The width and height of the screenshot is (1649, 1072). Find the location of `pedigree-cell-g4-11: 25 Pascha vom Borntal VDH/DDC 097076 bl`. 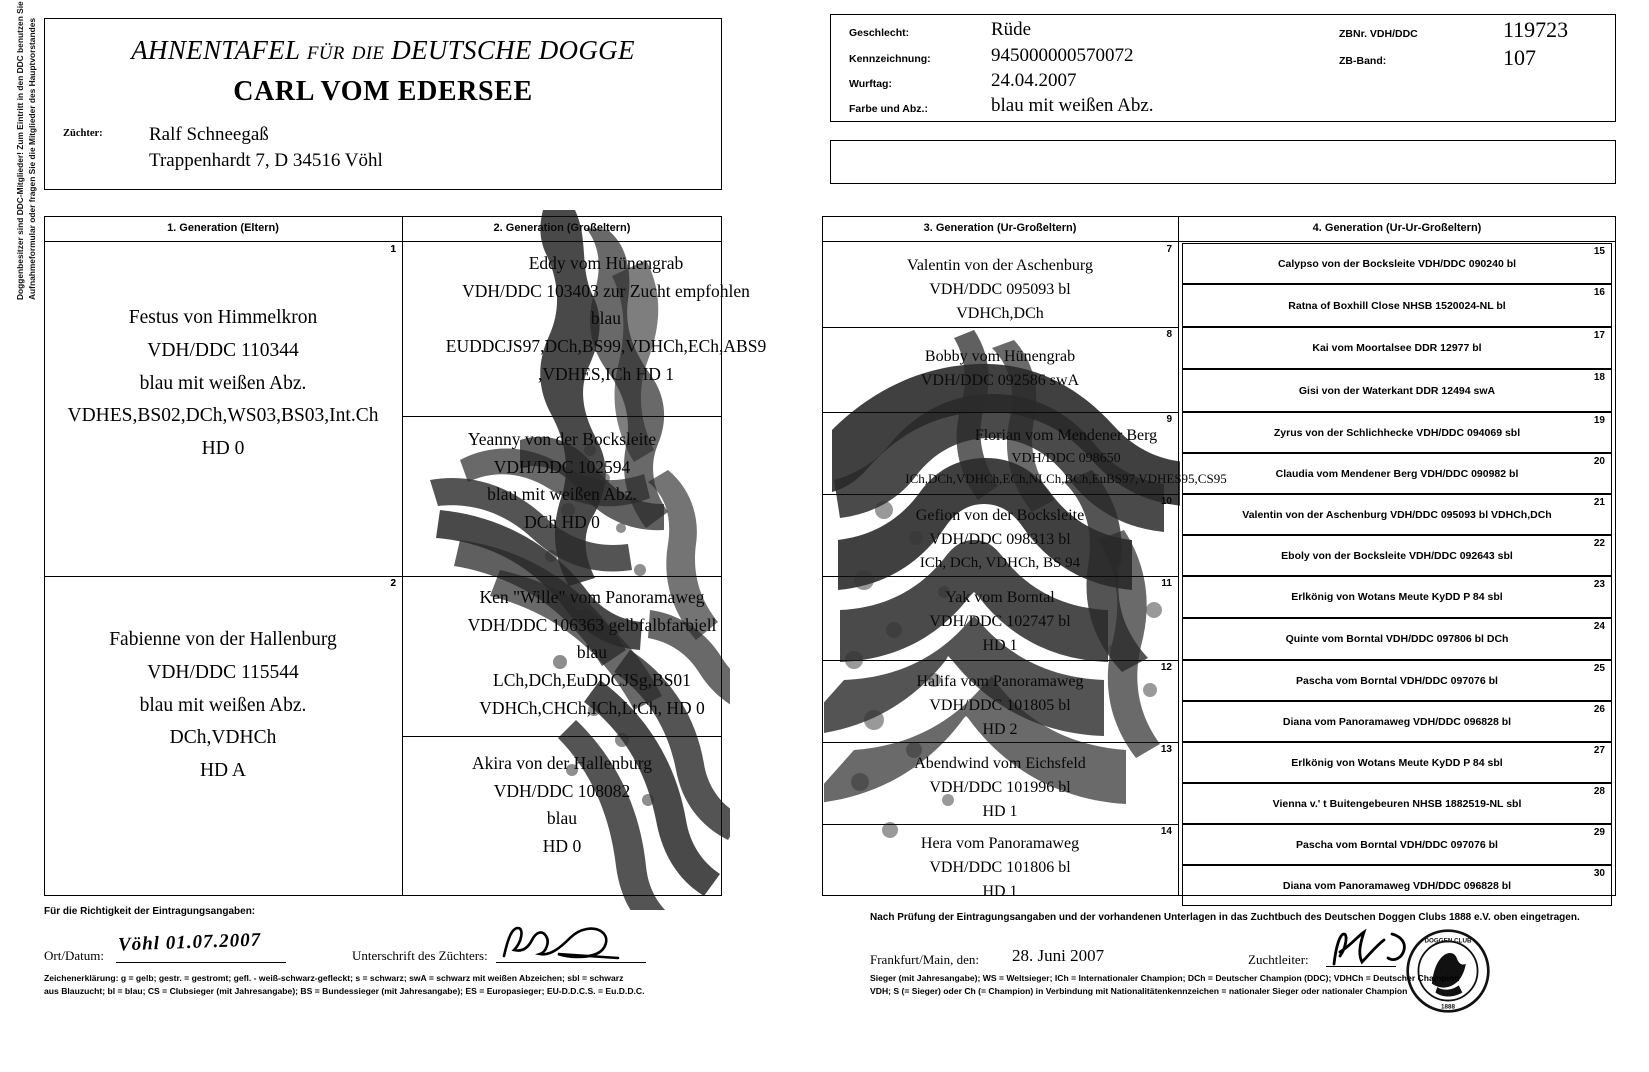

pedigree-cell-g4-11: 25 Pascha vom Borntal VDH/DDC 097076 bl is located at coordinates (1397, 680).